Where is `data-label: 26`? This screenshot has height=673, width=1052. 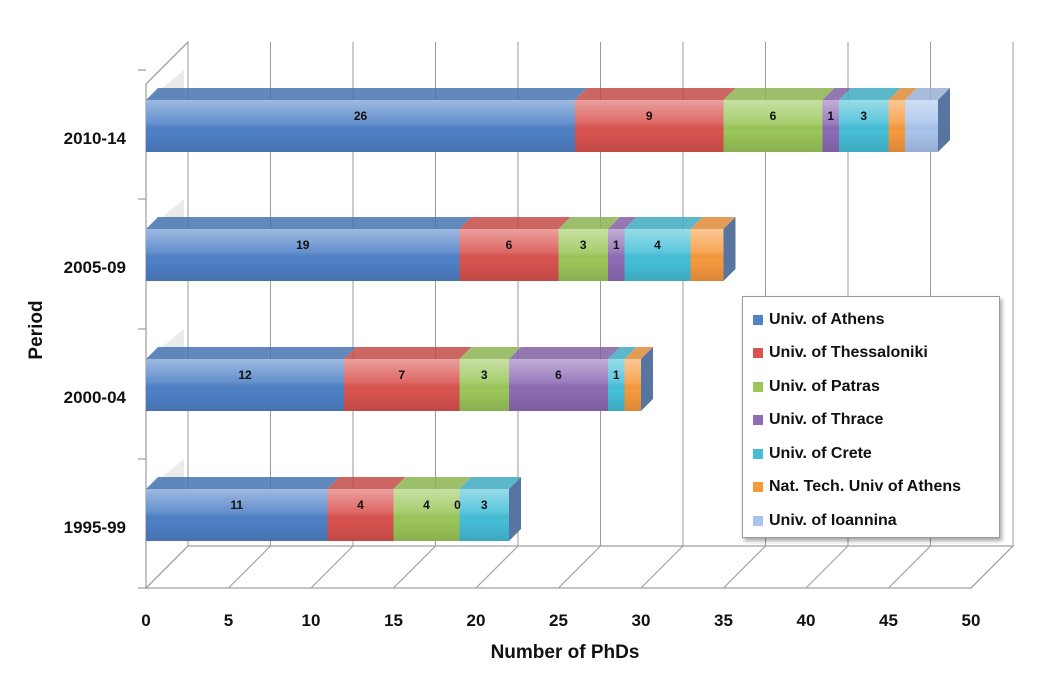 data-label: 26 is located at coordinates (361, 116).